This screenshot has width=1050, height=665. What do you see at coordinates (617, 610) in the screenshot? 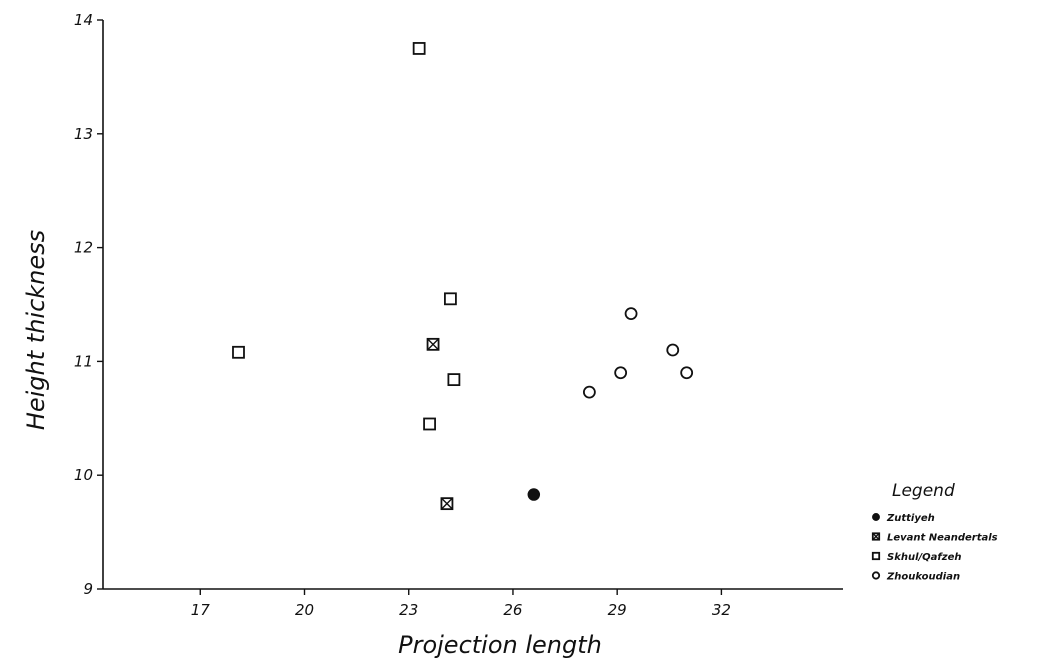
I see `x-tick-label: 29` at bounding box center [617, 610].